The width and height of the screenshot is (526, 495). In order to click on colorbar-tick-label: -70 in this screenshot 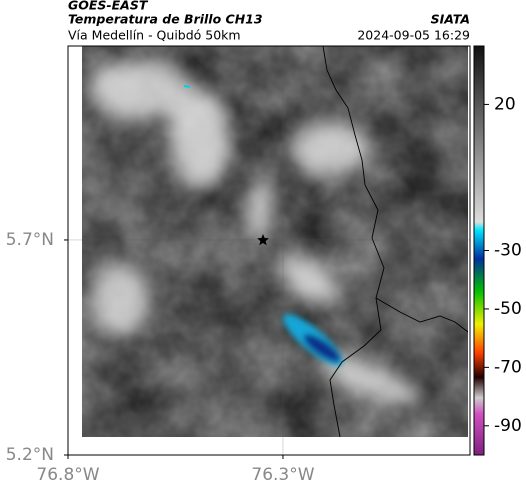, I will do `click(508, 367)`.